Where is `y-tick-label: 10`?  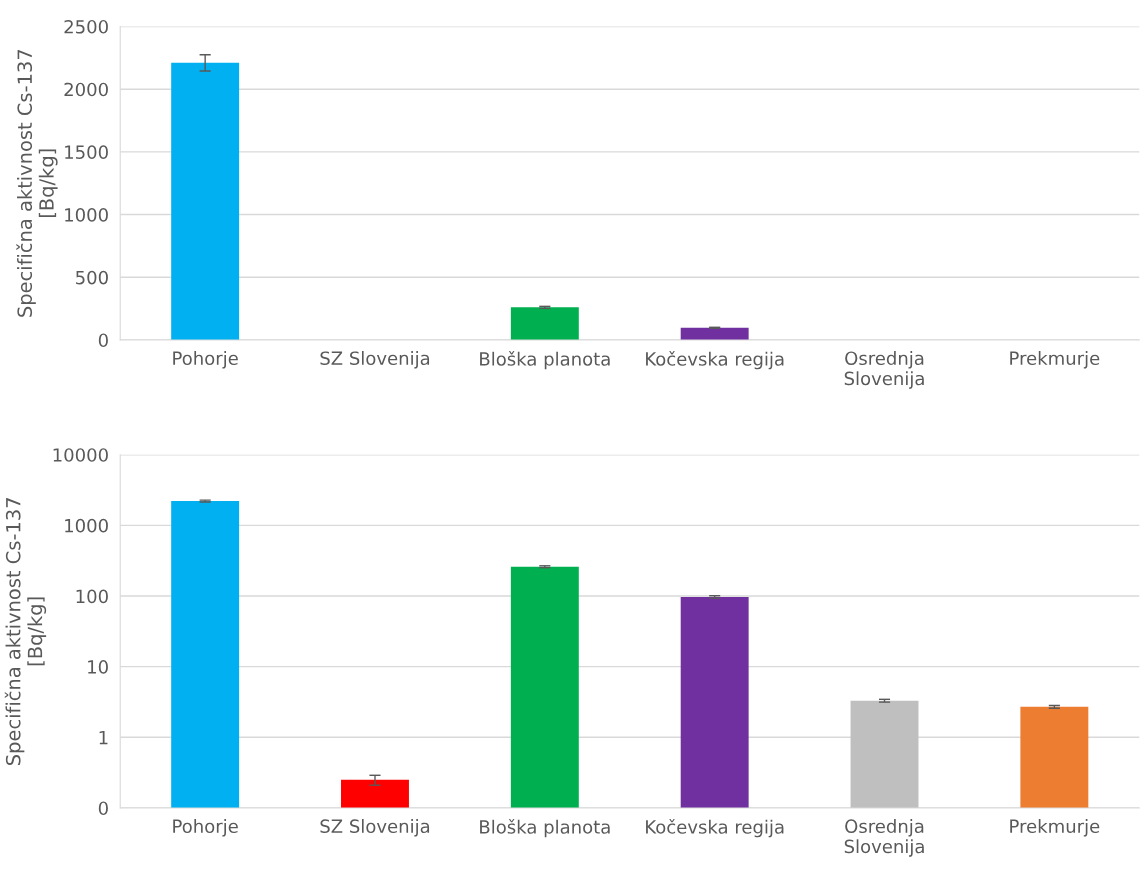
y-tick-label: 10 is located at coordinates (98, 667).